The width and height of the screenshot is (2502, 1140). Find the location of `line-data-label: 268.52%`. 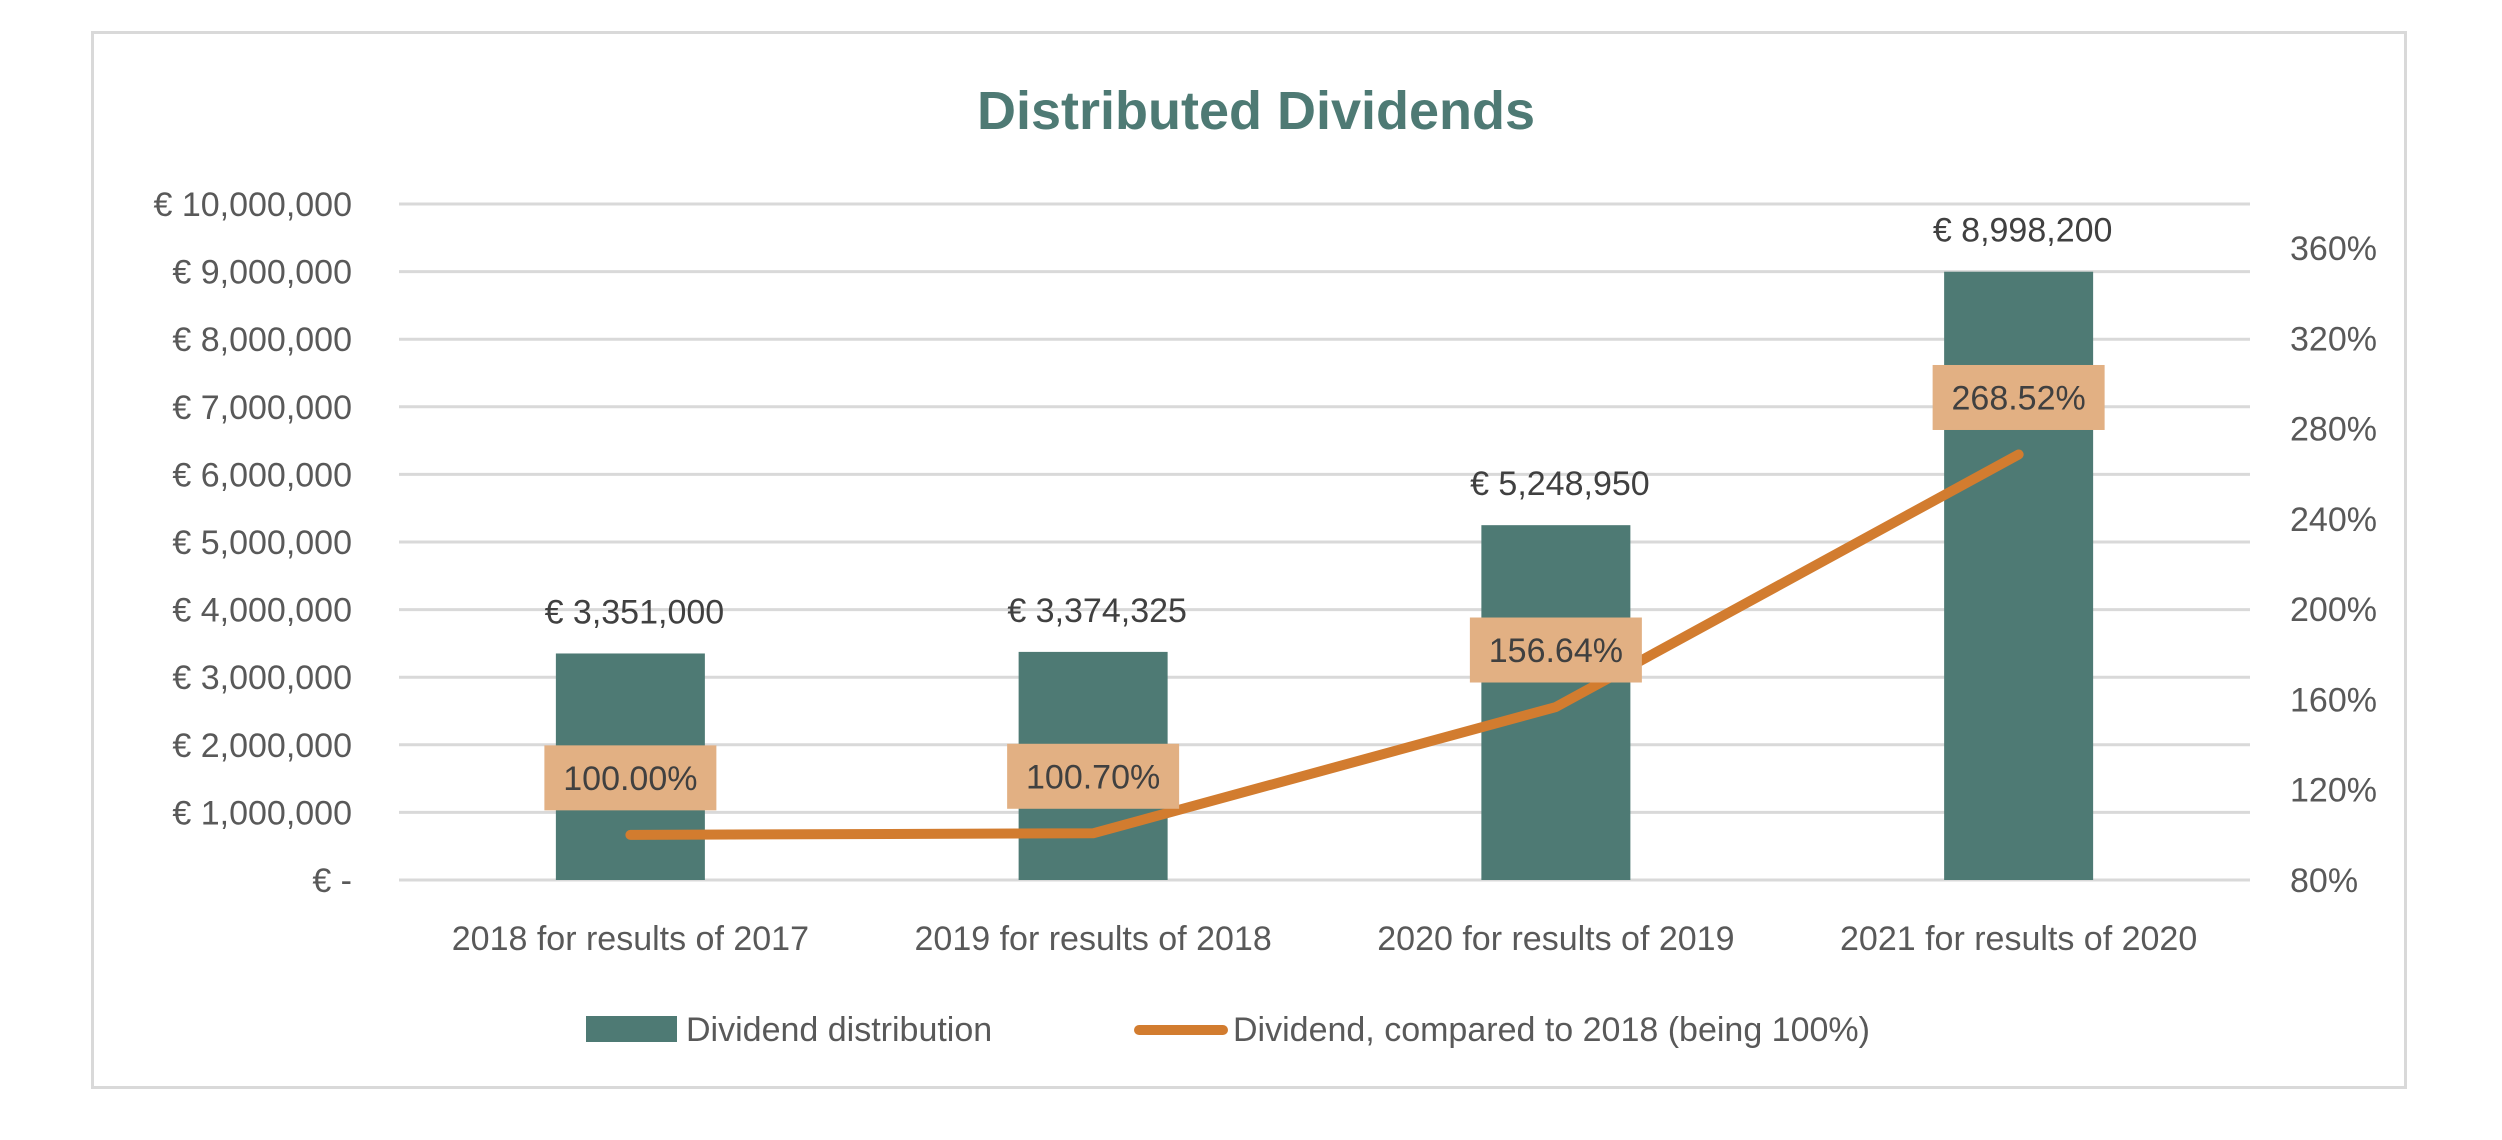

line-data-label: 268.52% is located at coordinates (2019, 398).